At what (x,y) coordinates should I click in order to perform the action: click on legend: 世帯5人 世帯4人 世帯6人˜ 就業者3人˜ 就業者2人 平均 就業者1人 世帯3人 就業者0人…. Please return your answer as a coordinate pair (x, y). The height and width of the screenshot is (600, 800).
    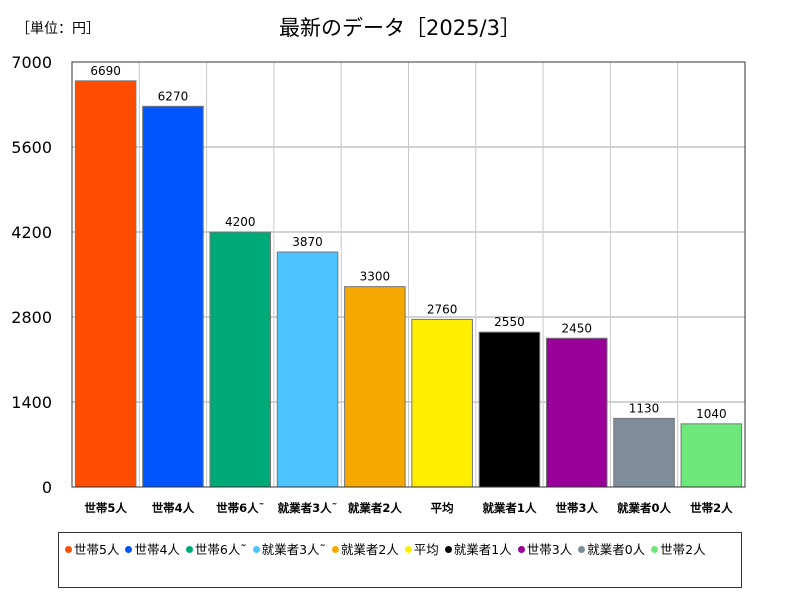
    Looking at the image, I should click on (400, 560).